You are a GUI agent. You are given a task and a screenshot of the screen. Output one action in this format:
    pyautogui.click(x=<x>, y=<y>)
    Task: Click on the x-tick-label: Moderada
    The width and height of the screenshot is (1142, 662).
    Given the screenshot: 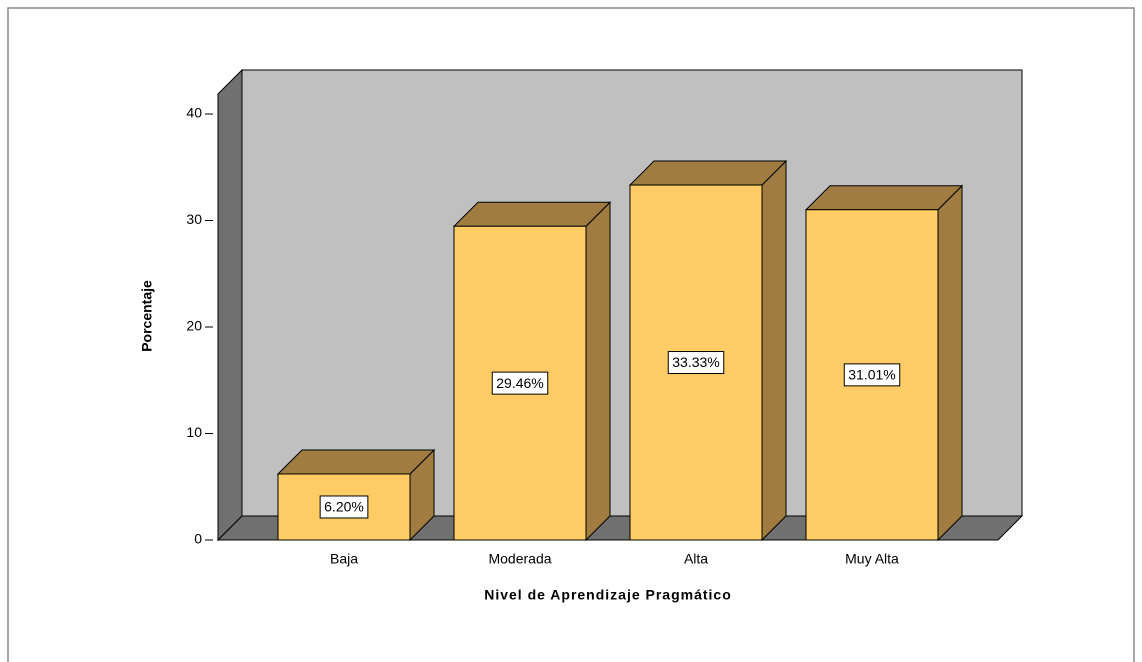 What is the action you would take?
    pyautogui.click(x=519, y=559)
    